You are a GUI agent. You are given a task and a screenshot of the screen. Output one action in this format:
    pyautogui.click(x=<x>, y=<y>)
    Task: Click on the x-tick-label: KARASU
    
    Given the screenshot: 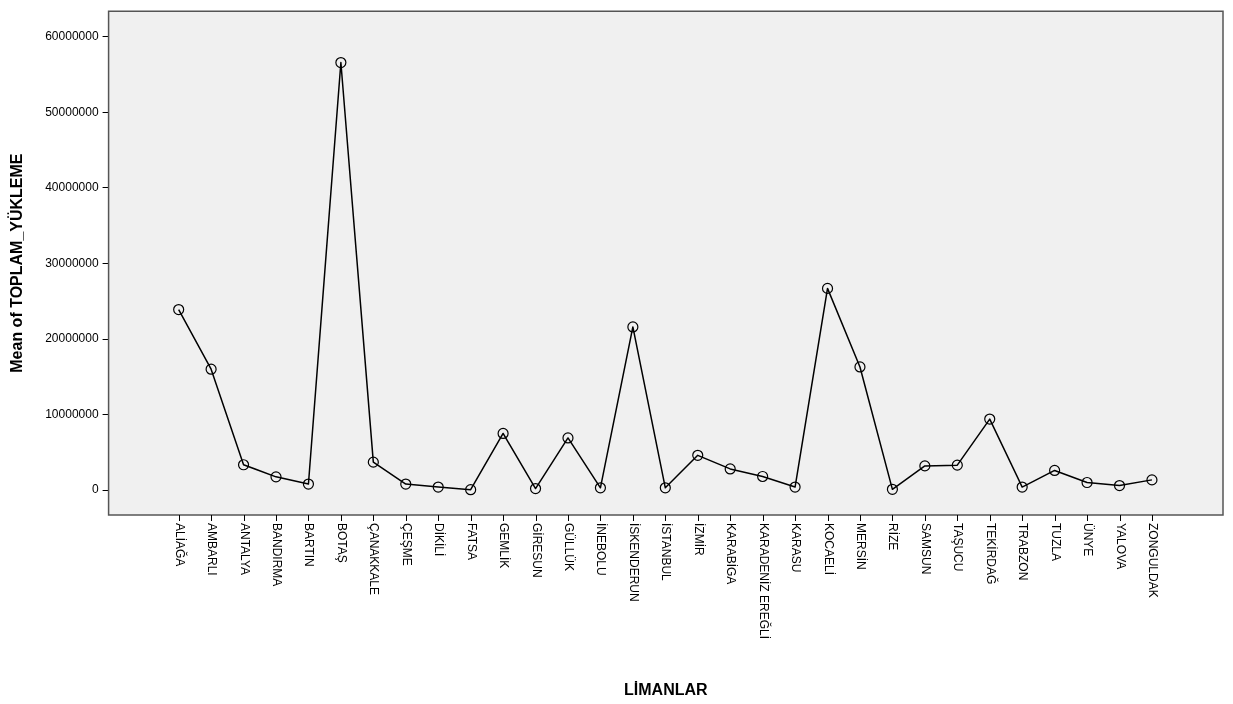 What is the action you would take?
    pyautogui.click(x=796, y=548)
    